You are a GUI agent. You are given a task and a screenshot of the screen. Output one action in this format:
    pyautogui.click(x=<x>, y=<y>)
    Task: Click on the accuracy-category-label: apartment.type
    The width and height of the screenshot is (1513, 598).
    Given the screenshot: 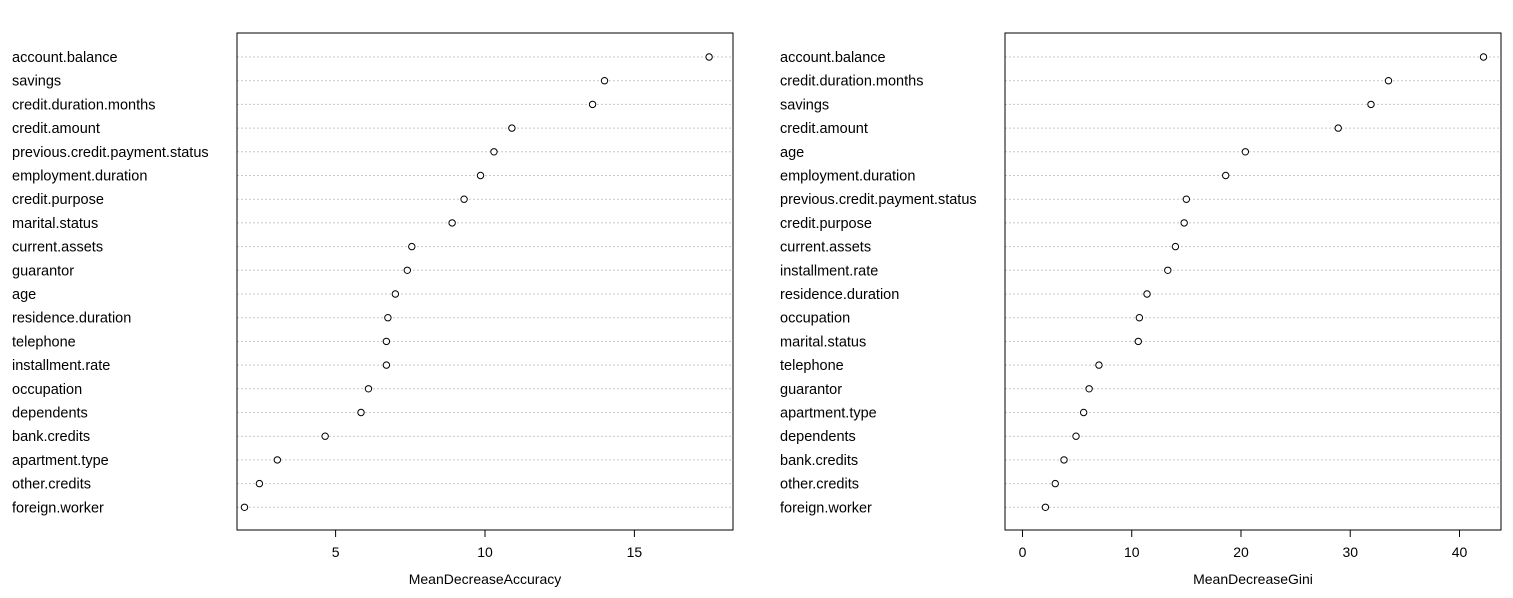 What is the action you would take?
    pyautogui.click(x=60, y=461)
    